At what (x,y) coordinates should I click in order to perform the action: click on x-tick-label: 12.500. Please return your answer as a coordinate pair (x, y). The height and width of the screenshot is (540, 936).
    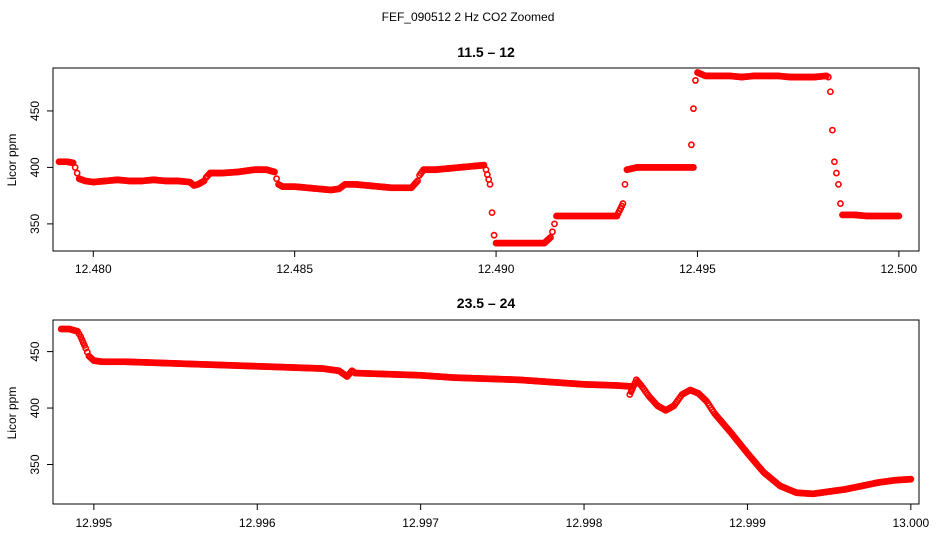
    Looking at the image, I should click on (899, 269).